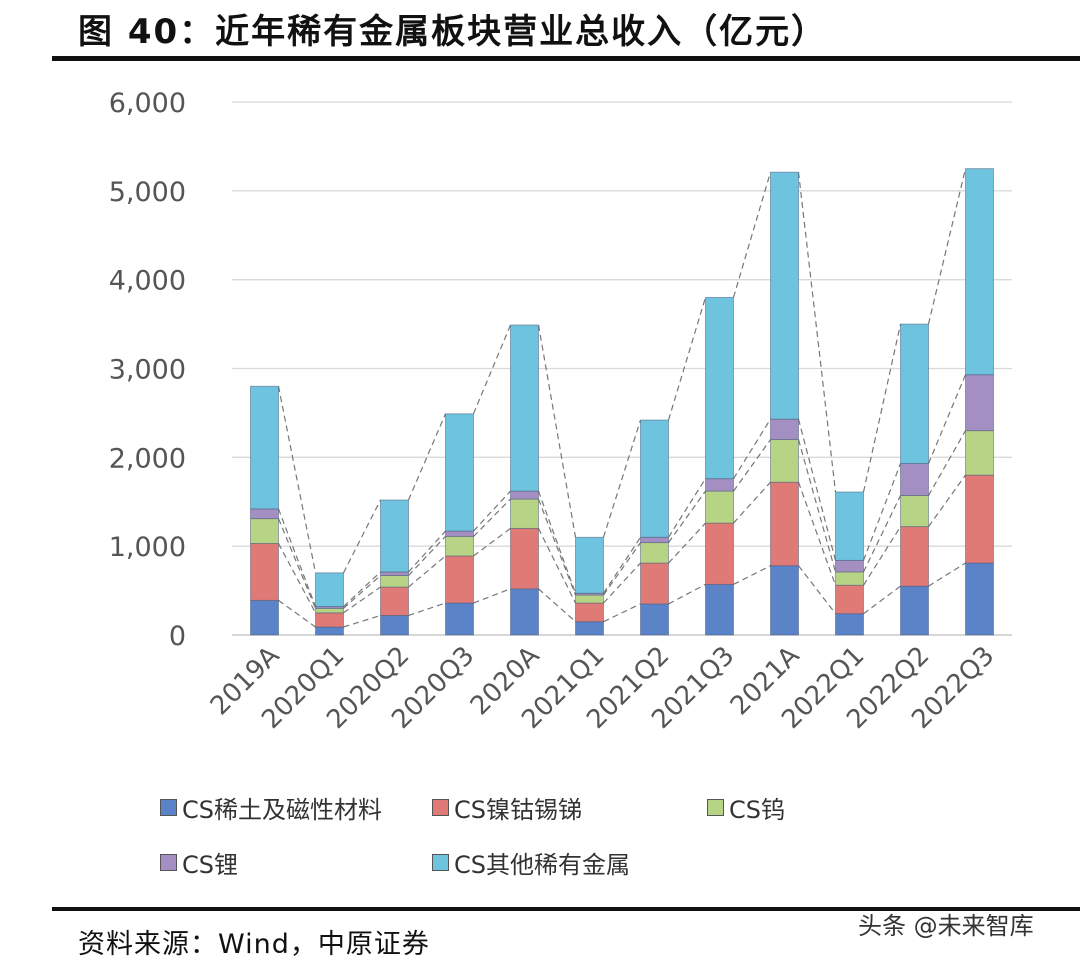 This screenshot has width=1080, height=961. I want to click on y-tick-label: 2,000, so click(147, 458).